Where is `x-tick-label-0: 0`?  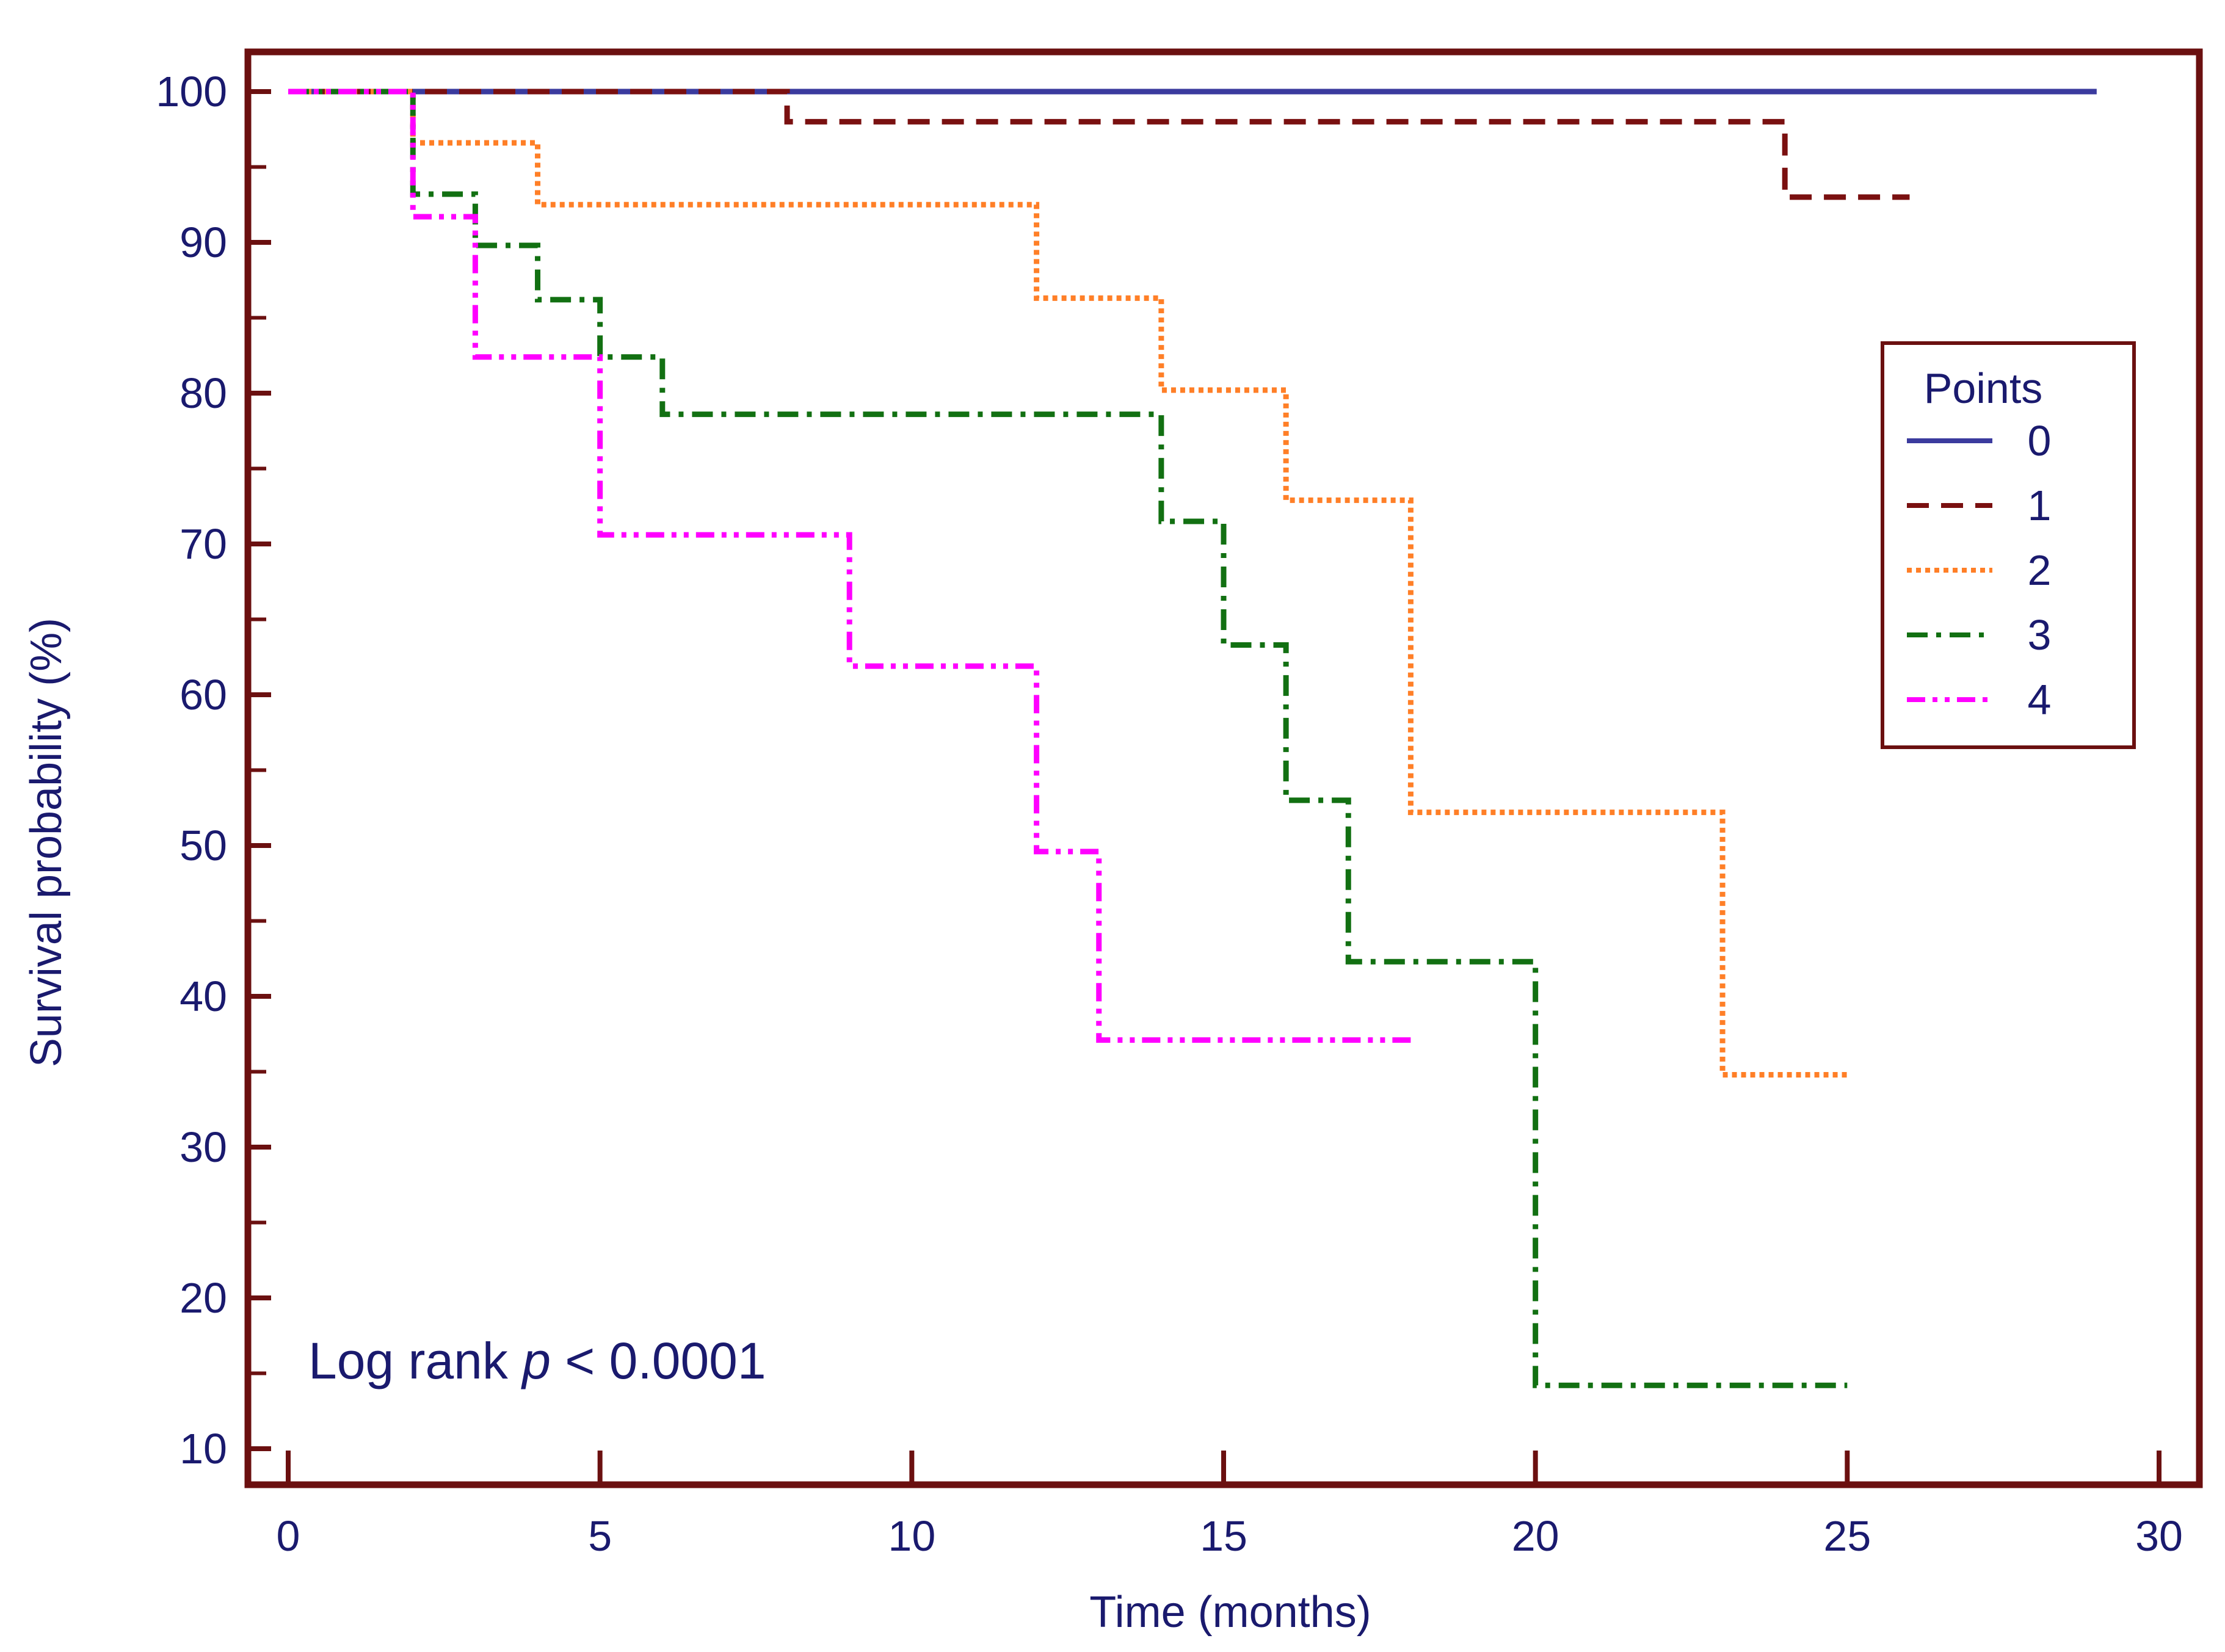 x-tick-label-0: 0 is located at coordinates (288, 1536).